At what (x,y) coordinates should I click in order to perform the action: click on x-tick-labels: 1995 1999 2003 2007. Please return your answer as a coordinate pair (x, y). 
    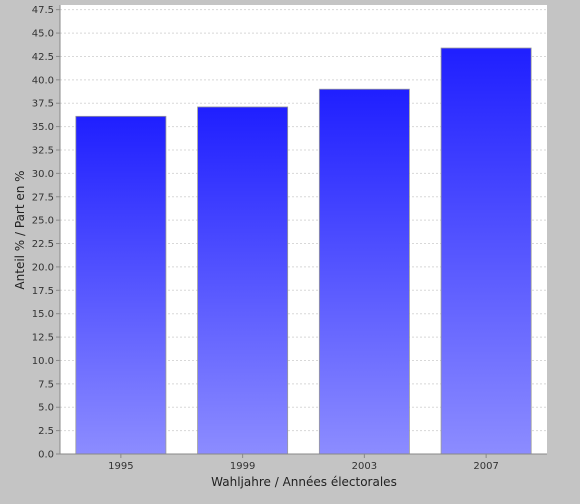
    Looking at the image, I should click on (303, 466).